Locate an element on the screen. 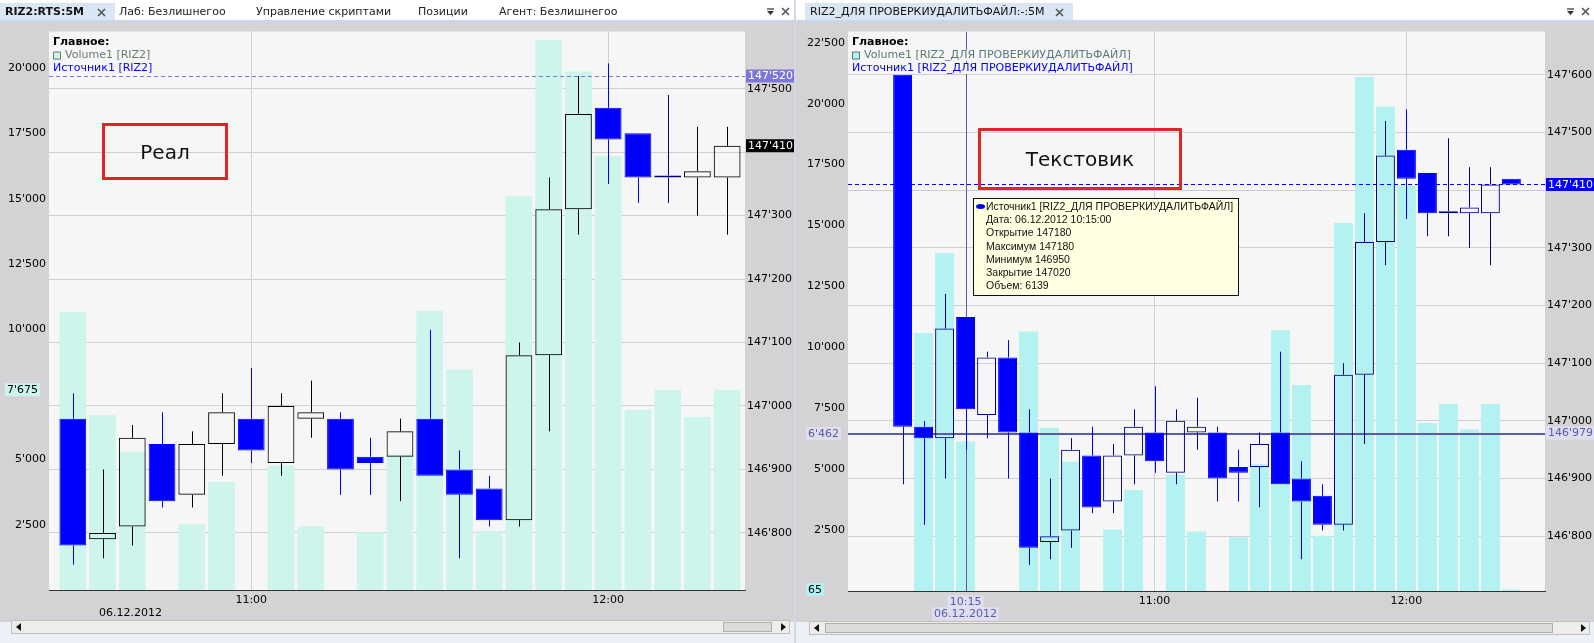 The image size is (1594, 643). annotation: Объем: 6139 is located at coordinates (1017, 285).